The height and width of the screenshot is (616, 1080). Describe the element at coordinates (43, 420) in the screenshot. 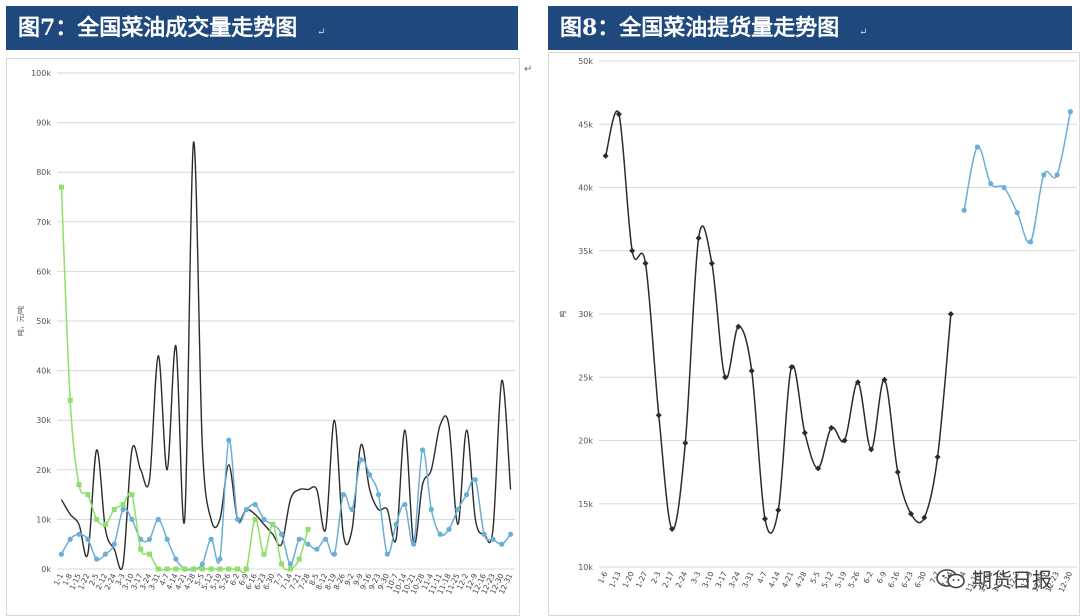

I see `y-tick-label: 30k` at that location.